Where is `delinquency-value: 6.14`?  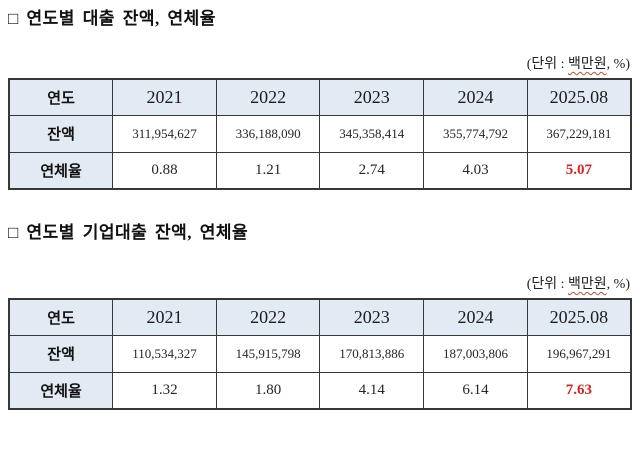 delinquency-value: 6.14 is located at coordinates (475, 390).